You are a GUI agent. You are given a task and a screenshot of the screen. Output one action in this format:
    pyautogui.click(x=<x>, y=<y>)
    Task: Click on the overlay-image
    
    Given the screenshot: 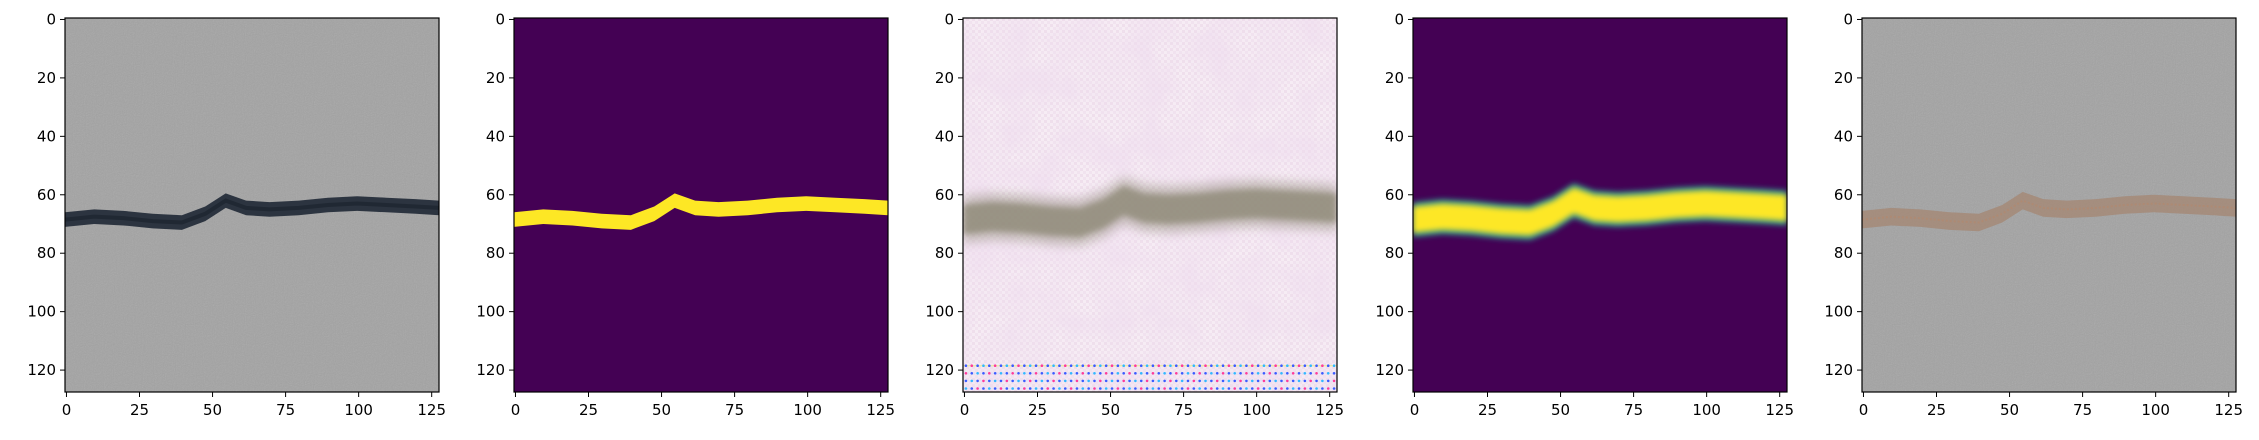 What is the action you would take?
    pyautogui.click(x=2049, y=205)
    